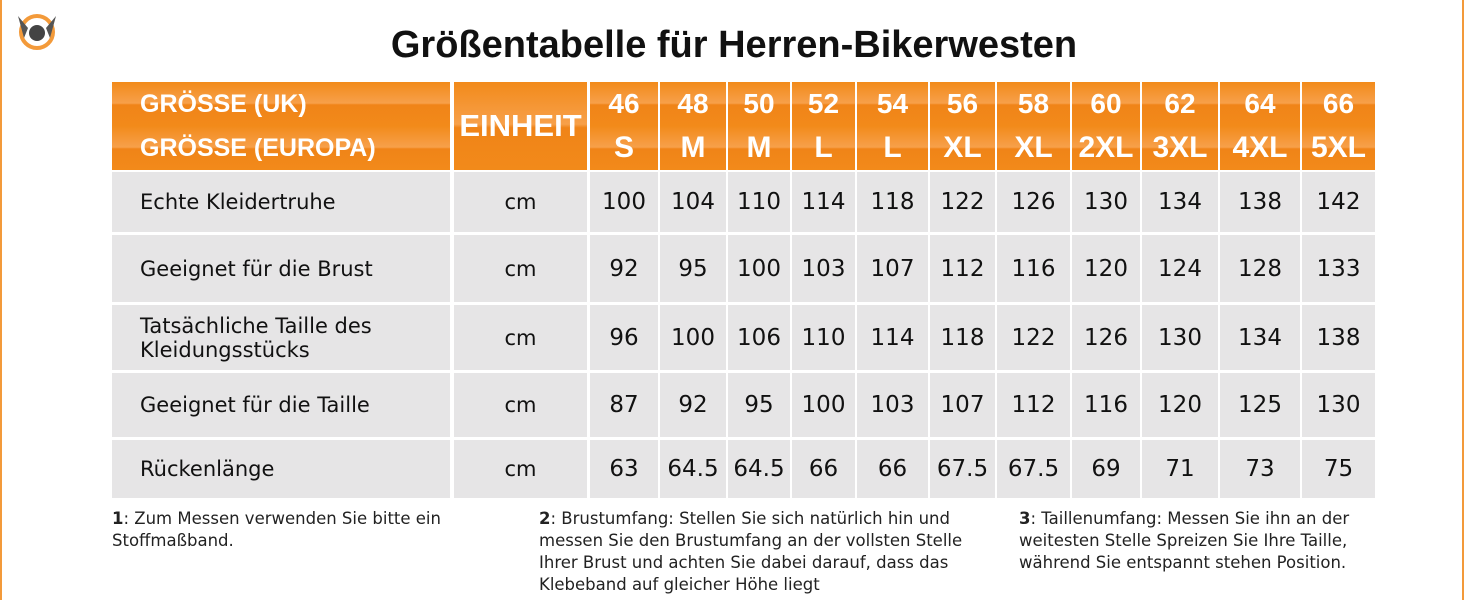  What do you see at coordinates (1338, 469) in the screenshot?
I see `value: 75` at bounding box center [1338, 469].